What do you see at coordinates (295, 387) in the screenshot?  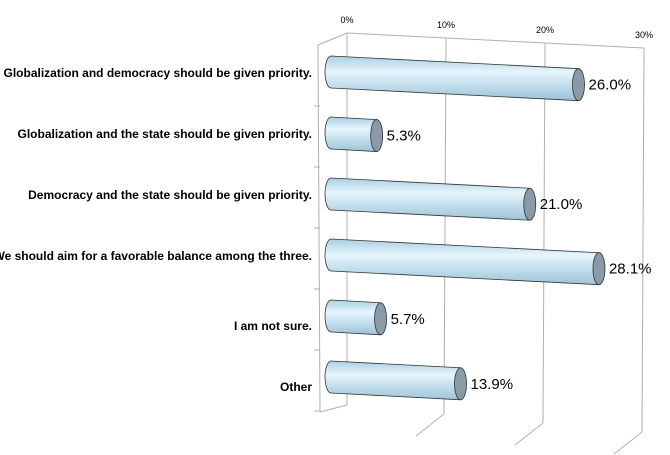 I see `category-label: Other` at bounding box center [295, 387].